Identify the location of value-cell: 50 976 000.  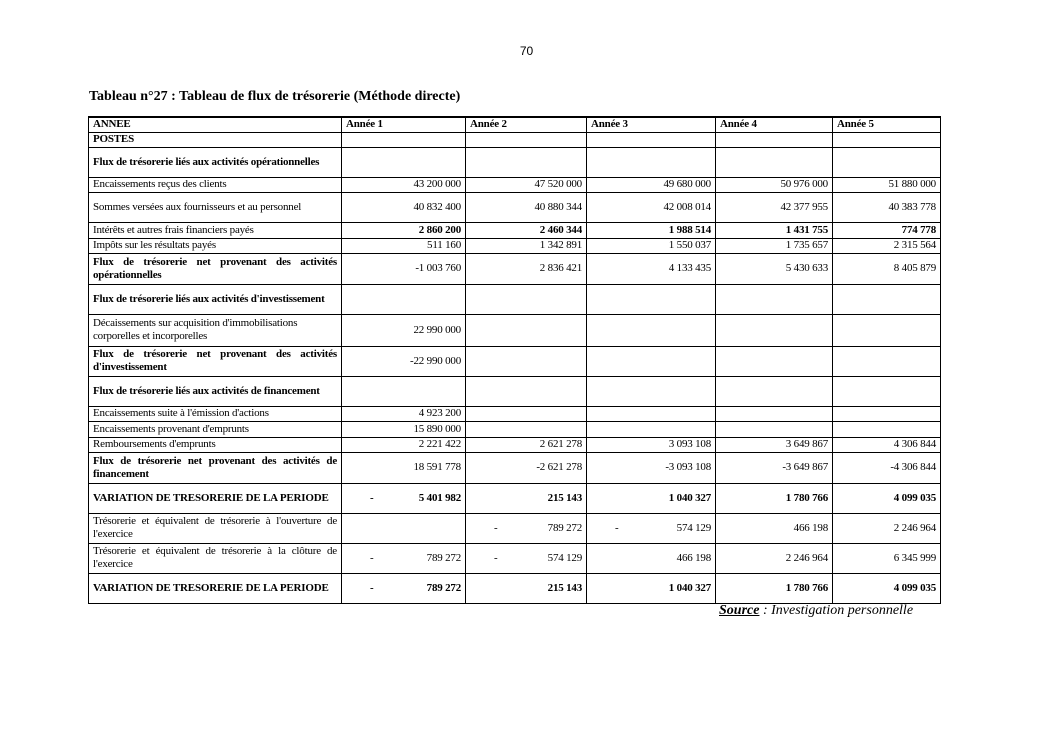
(774, 184).